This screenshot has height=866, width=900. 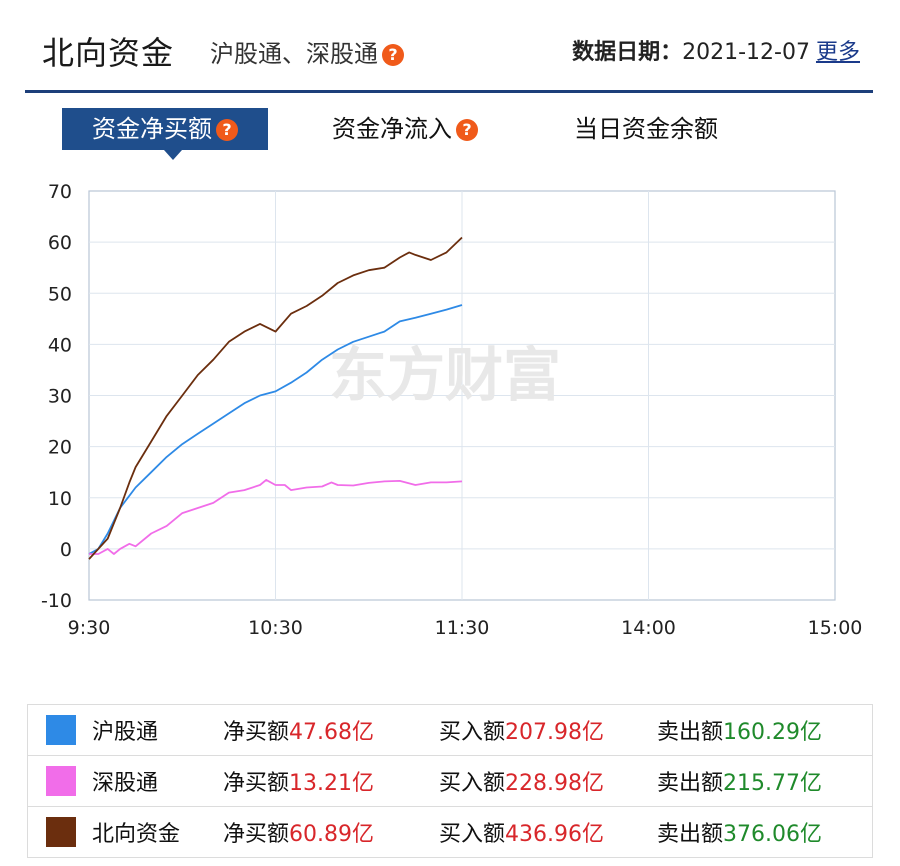 I want to click on y-tick-label: 0, so click(x=66, y=550).